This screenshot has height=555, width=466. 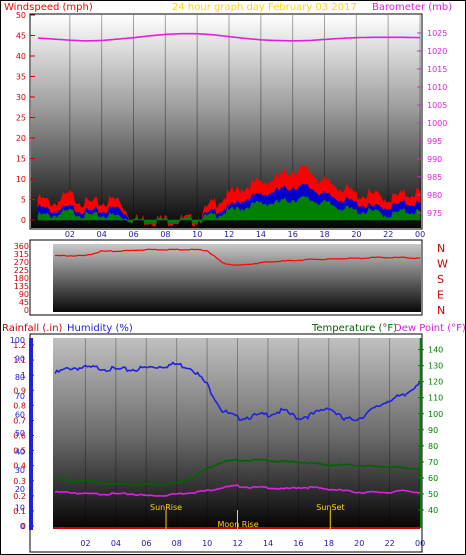 What do you see at coordinates (20, 359) in the screenshot?
I see `humidity-tick-label: 90` at bounding box center [20, 359].